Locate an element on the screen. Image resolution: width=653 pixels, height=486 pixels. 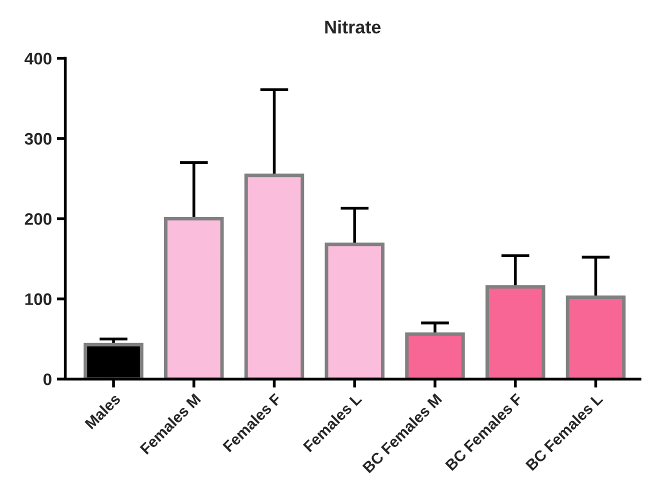
y-tick-label: 400 is located at coordinates (38, 58).